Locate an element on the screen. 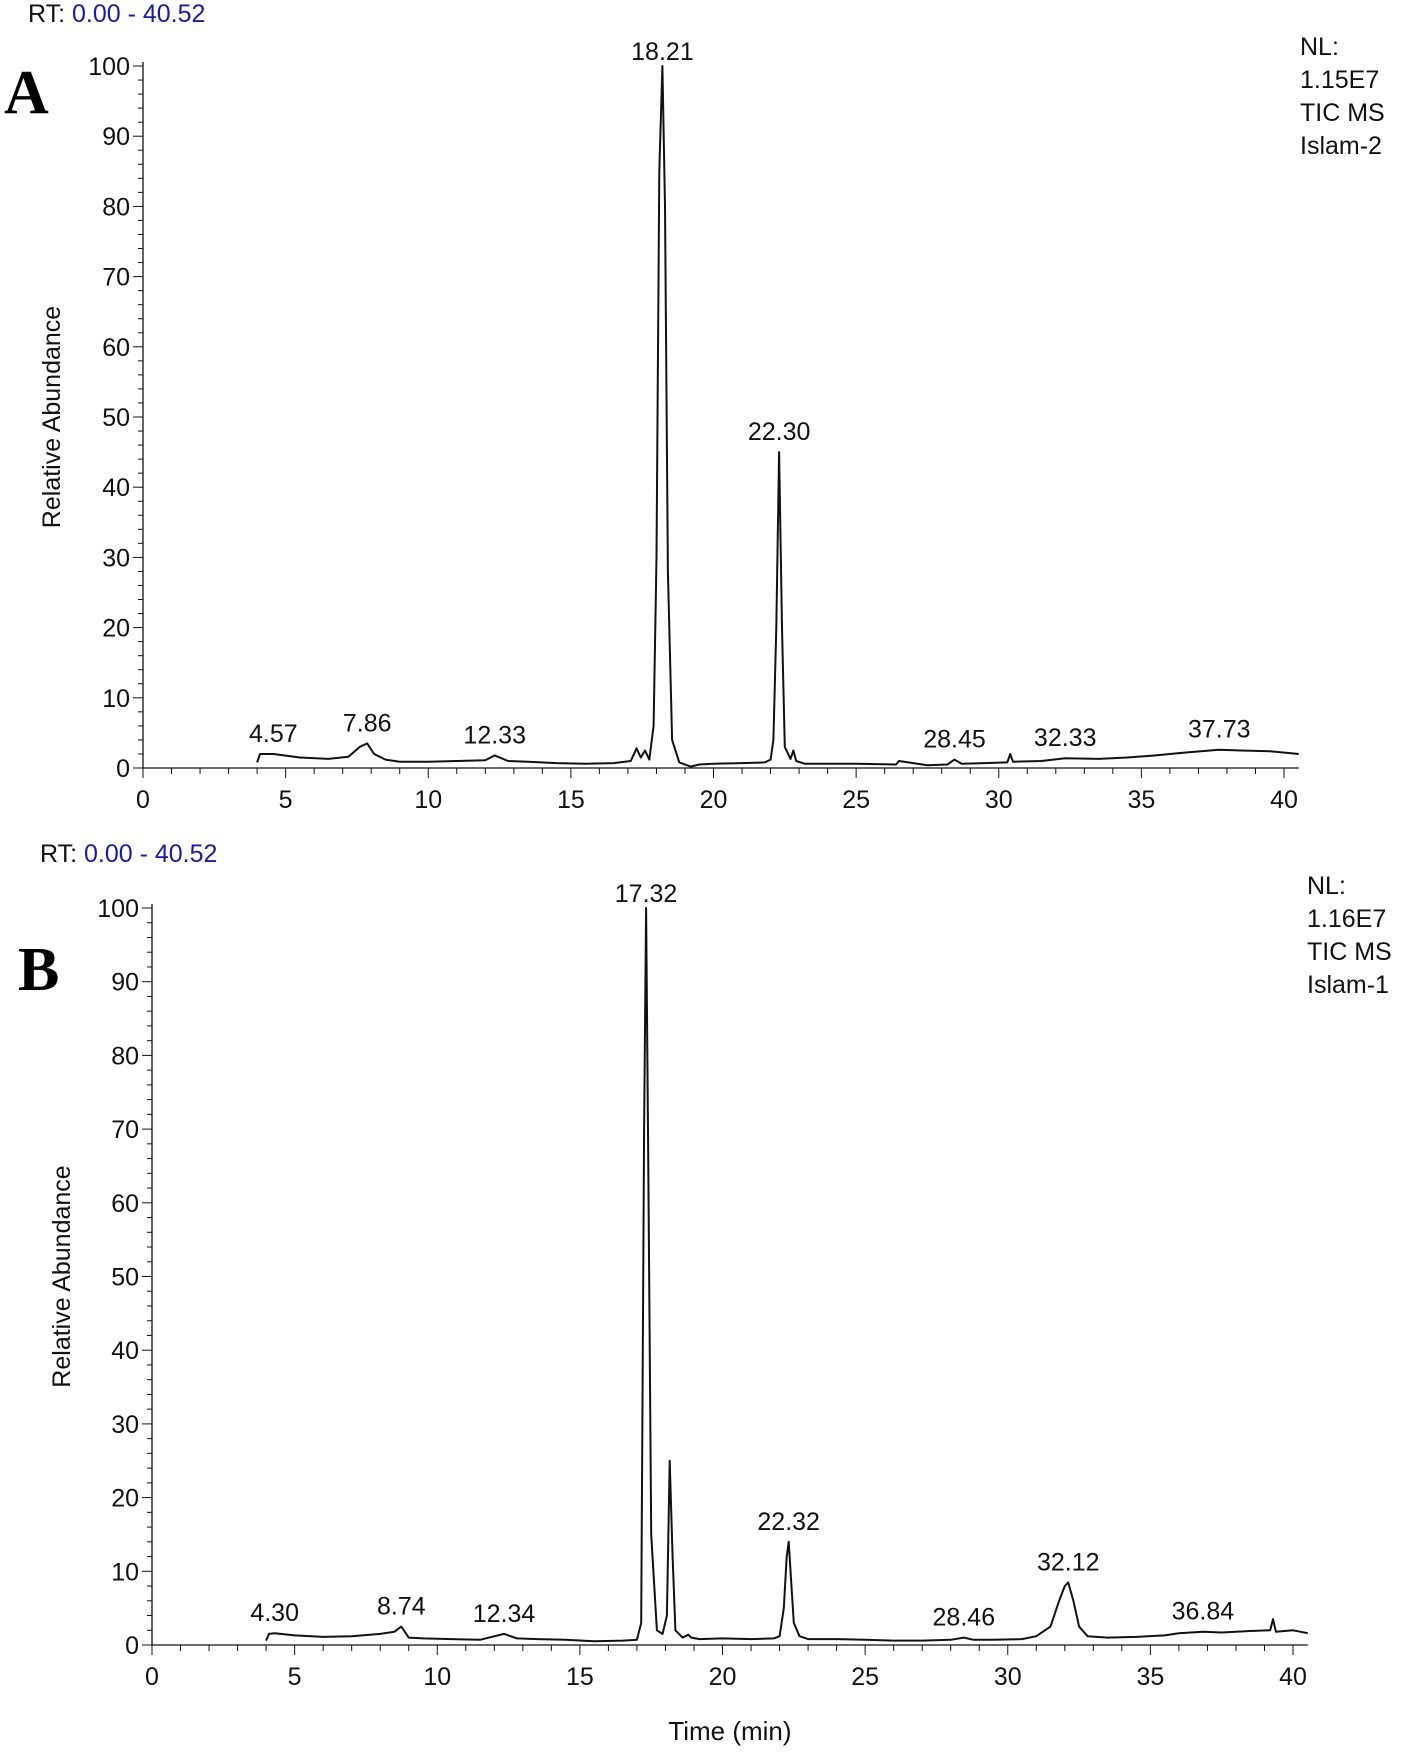 This screenshot has height=1759, width=1417. info-line: Islam-1 is located at coordinates (1348, 985).